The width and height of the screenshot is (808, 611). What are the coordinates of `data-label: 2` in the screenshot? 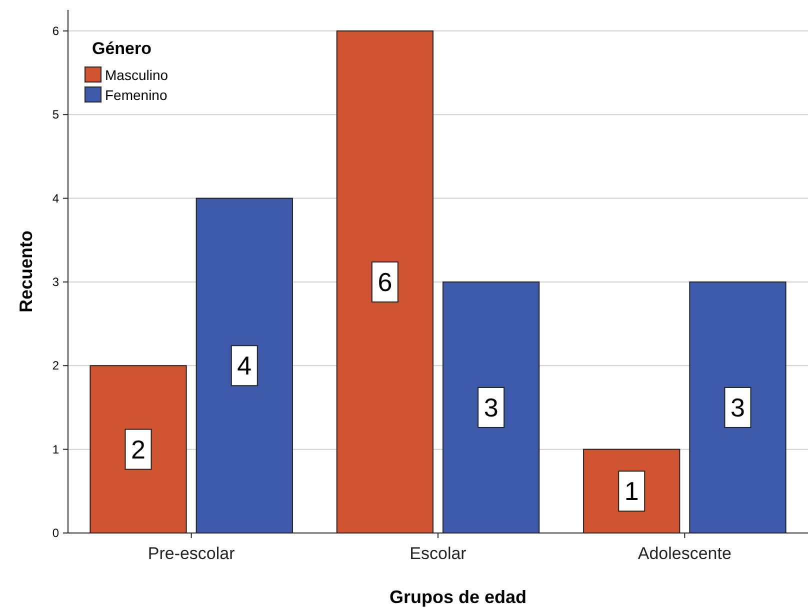 It's located at (138, 449).